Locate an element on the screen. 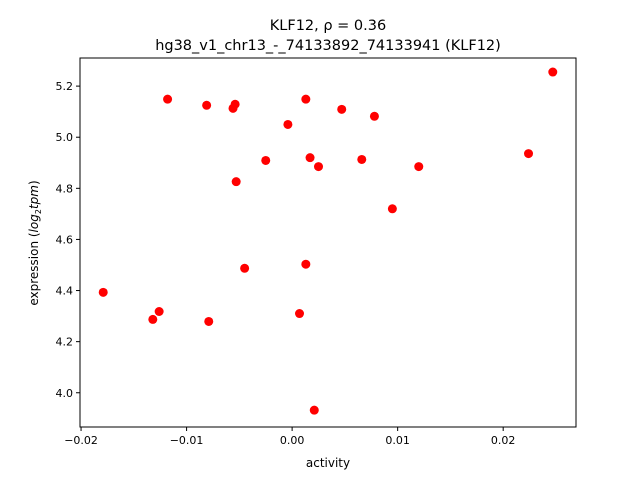 The image size is (640, 480). x-tick-label: −0.02 is located at coordinates (81, 440).